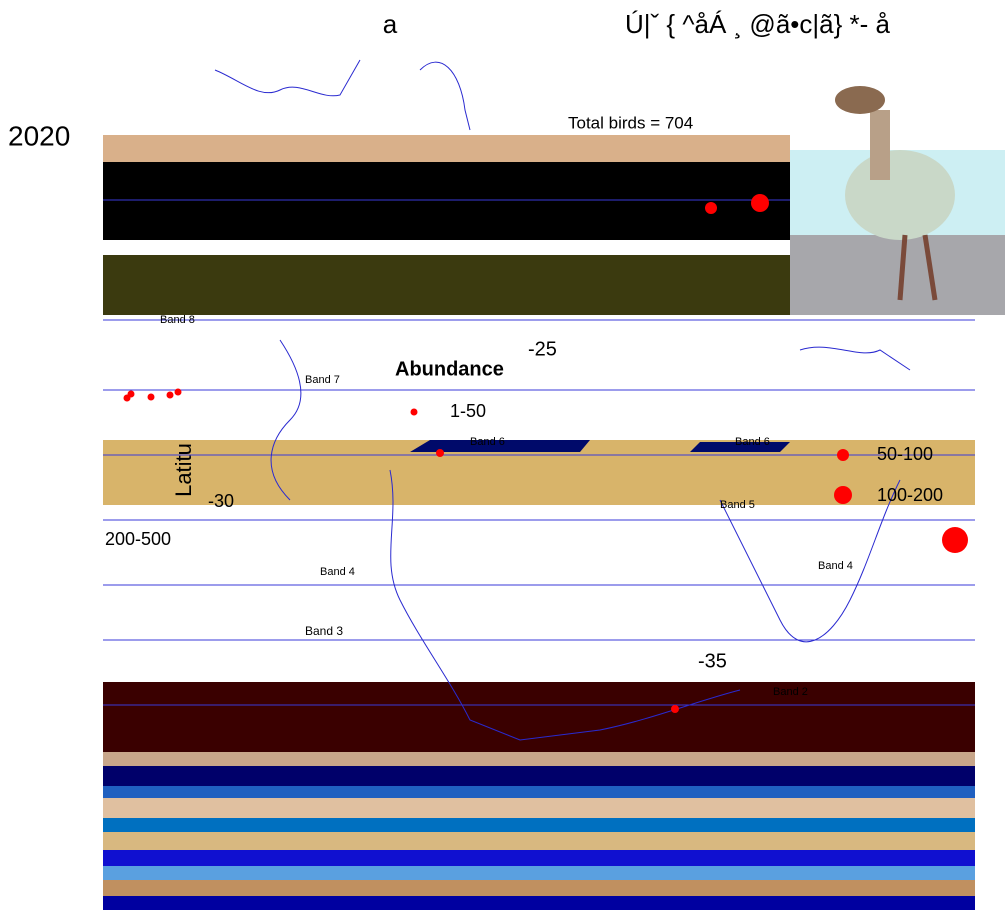 Image resolution: width=1008 pixels, height=920 pixels. Describe the element at coordinates (790, 692) in the screenshot. I see `band-label: Band 2` at that location.